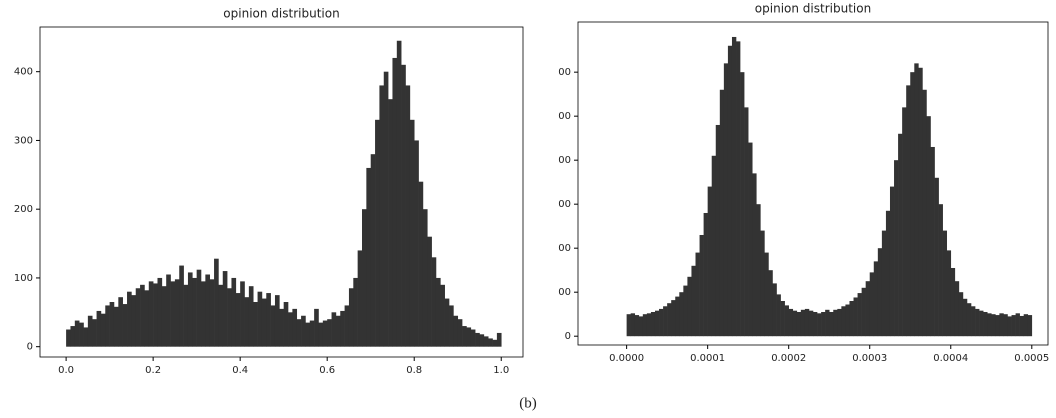 Image resolution: width=1056 pixels, height=418 pixels. Describe the element at coordinates (281, 14) in the screenshot. I see `chart-title: opinion distribution` at that location.